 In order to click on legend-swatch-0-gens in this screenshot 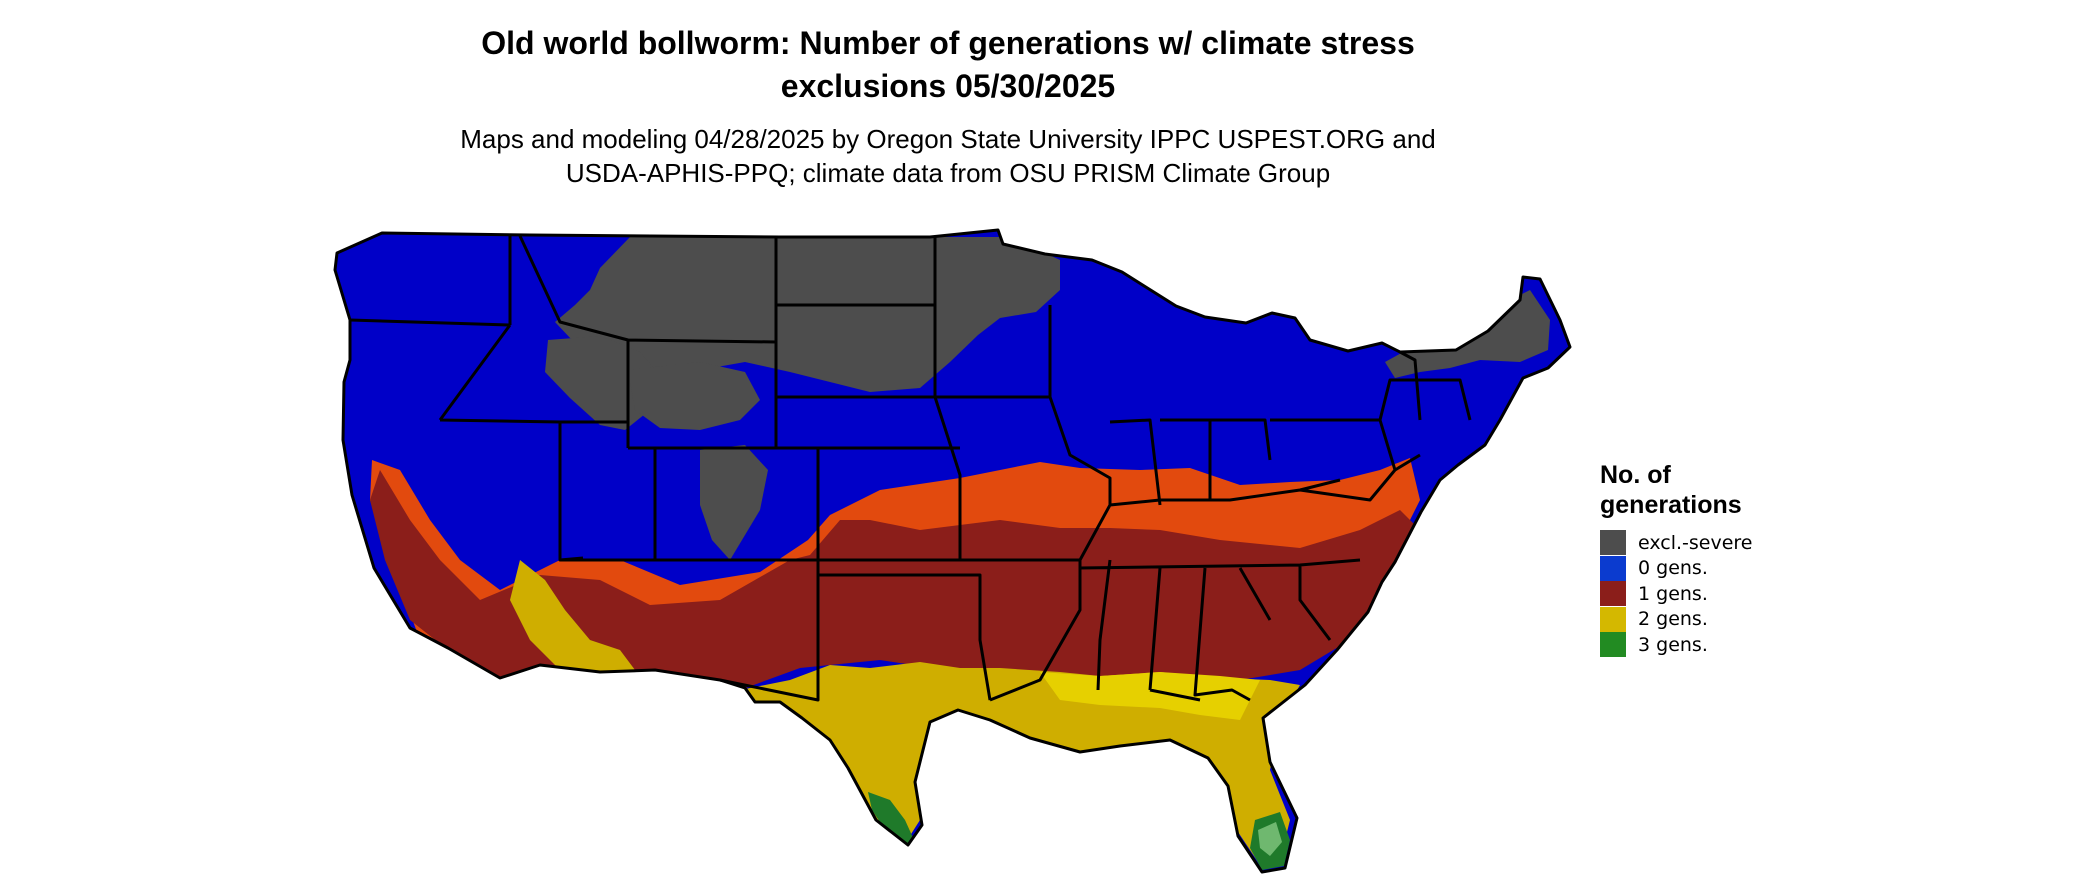, I will do `click(1613, 568)`.